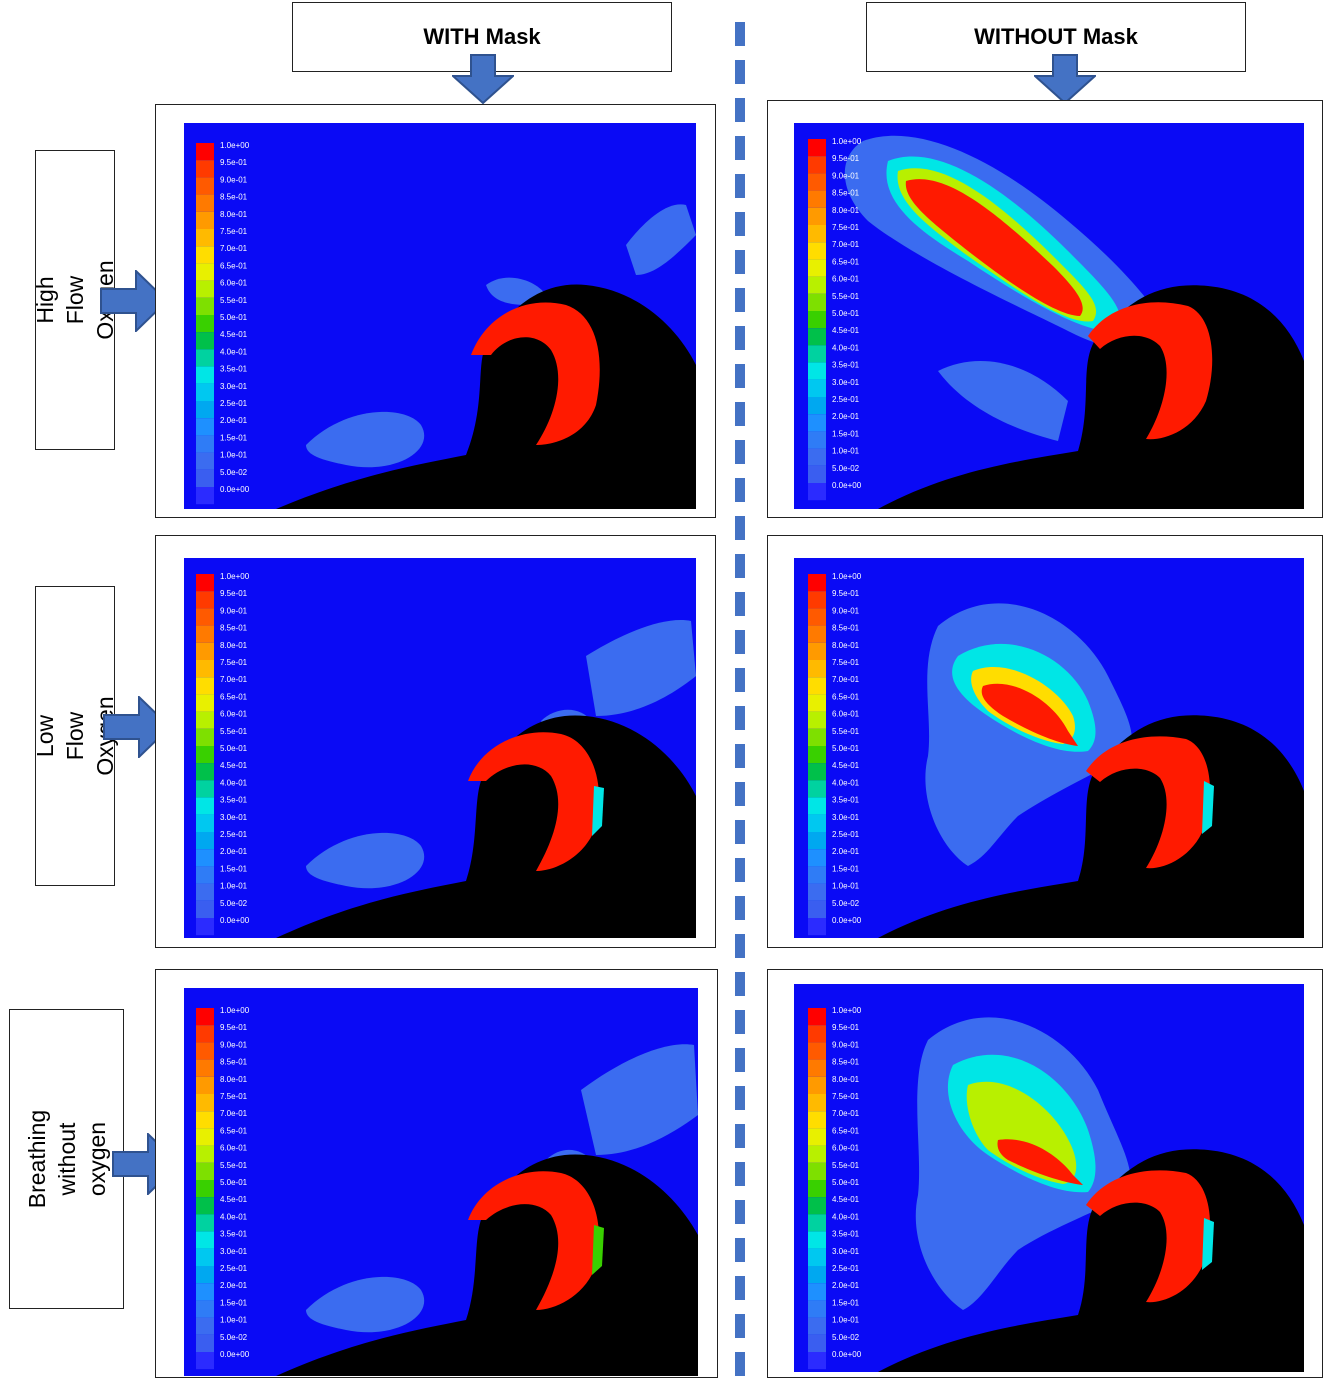  I want to click on colorbar-tick-label: 3.5e-01, so click(846, 365).